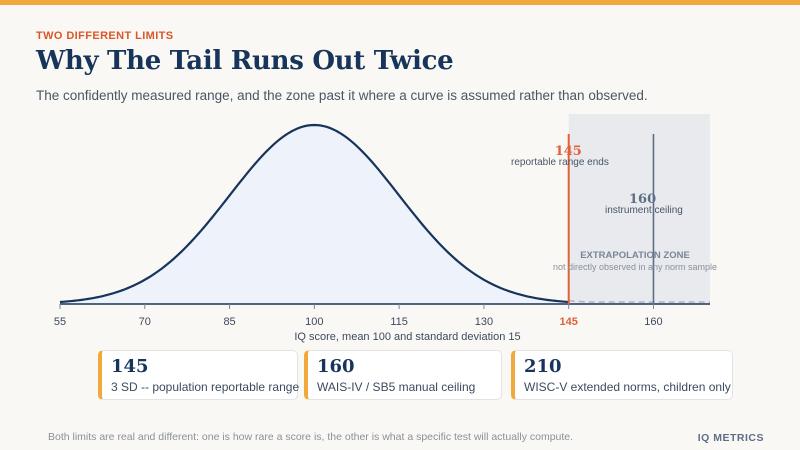  Describe the element at coordinates (145, 322) in the screenshot. I see `x-tick-label: 70` at that location.